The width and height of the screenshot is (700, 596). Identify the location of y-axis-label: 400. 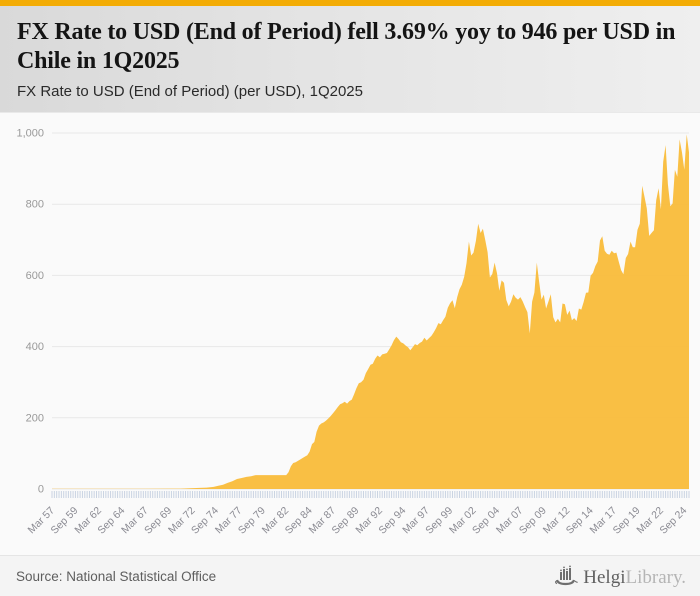
(35, 347).